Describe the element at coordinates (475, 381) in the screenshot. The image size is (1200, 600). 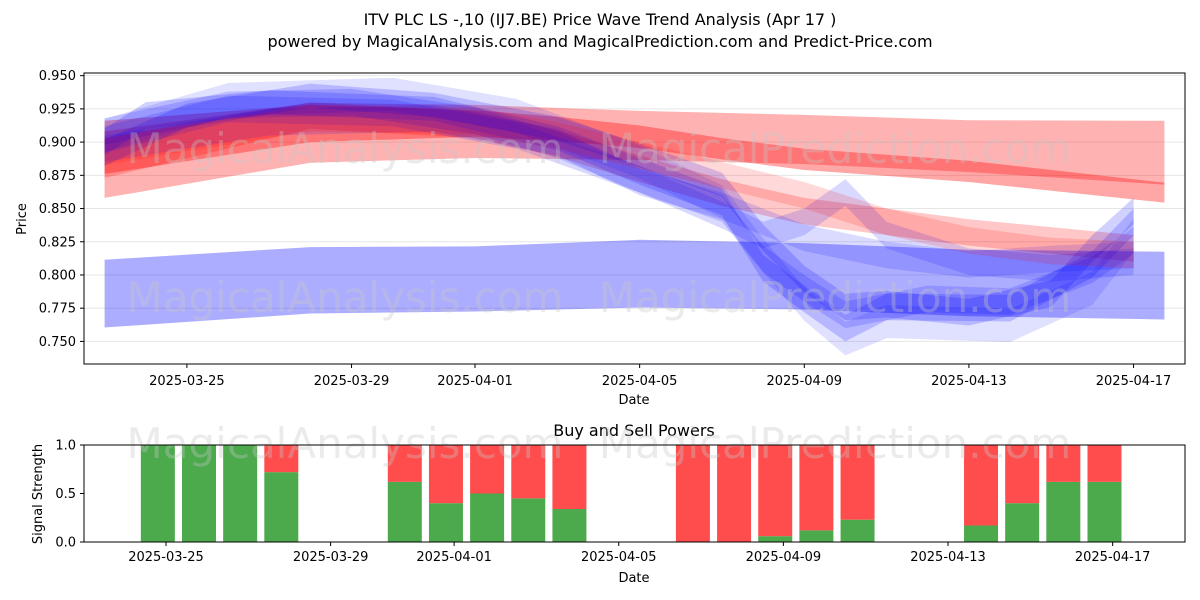
I see `price-x-tick-label: 2025-04-01` at that location.